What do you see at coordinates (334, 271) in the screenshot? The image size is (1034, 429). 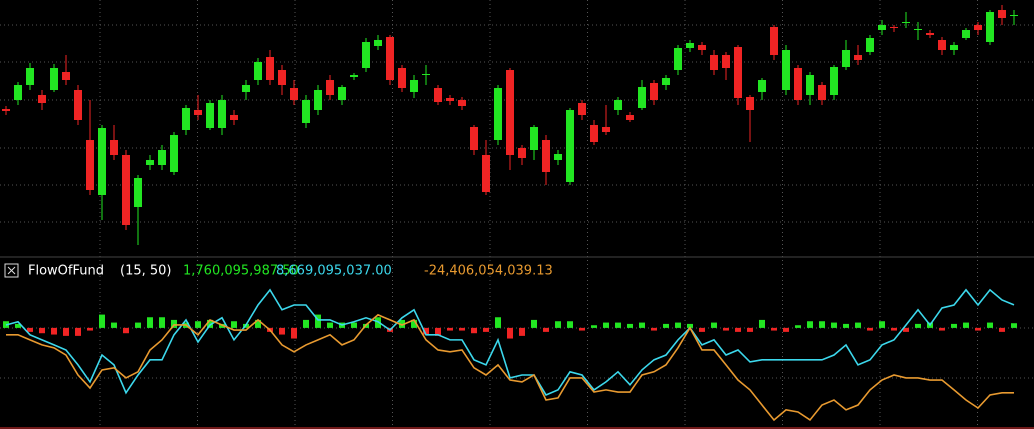 I see `legend-value: 8,669,095,037.00` at bounding box center [334, 271].